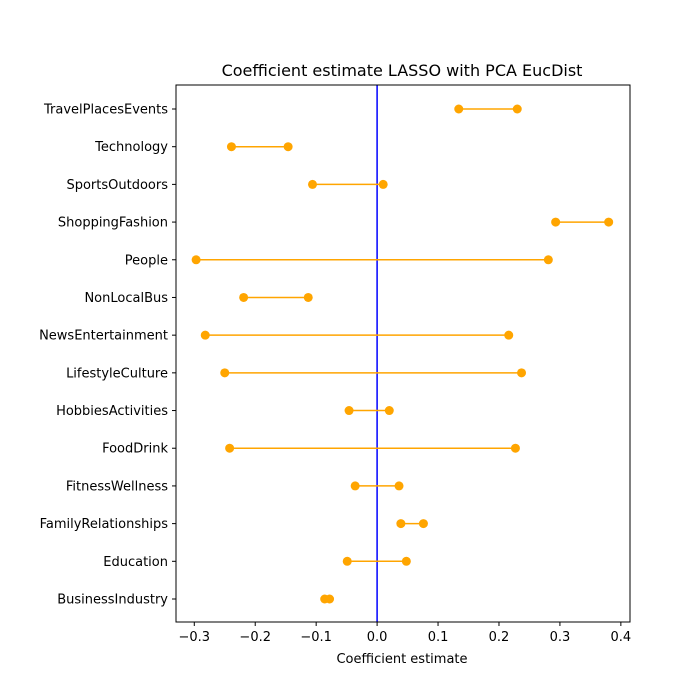 This screenshot has width=700, height=700. Describe the element at coordinates (105, 110) in the screenshot. I see `y-tick-label: TravelPlacesEvents` at that location.